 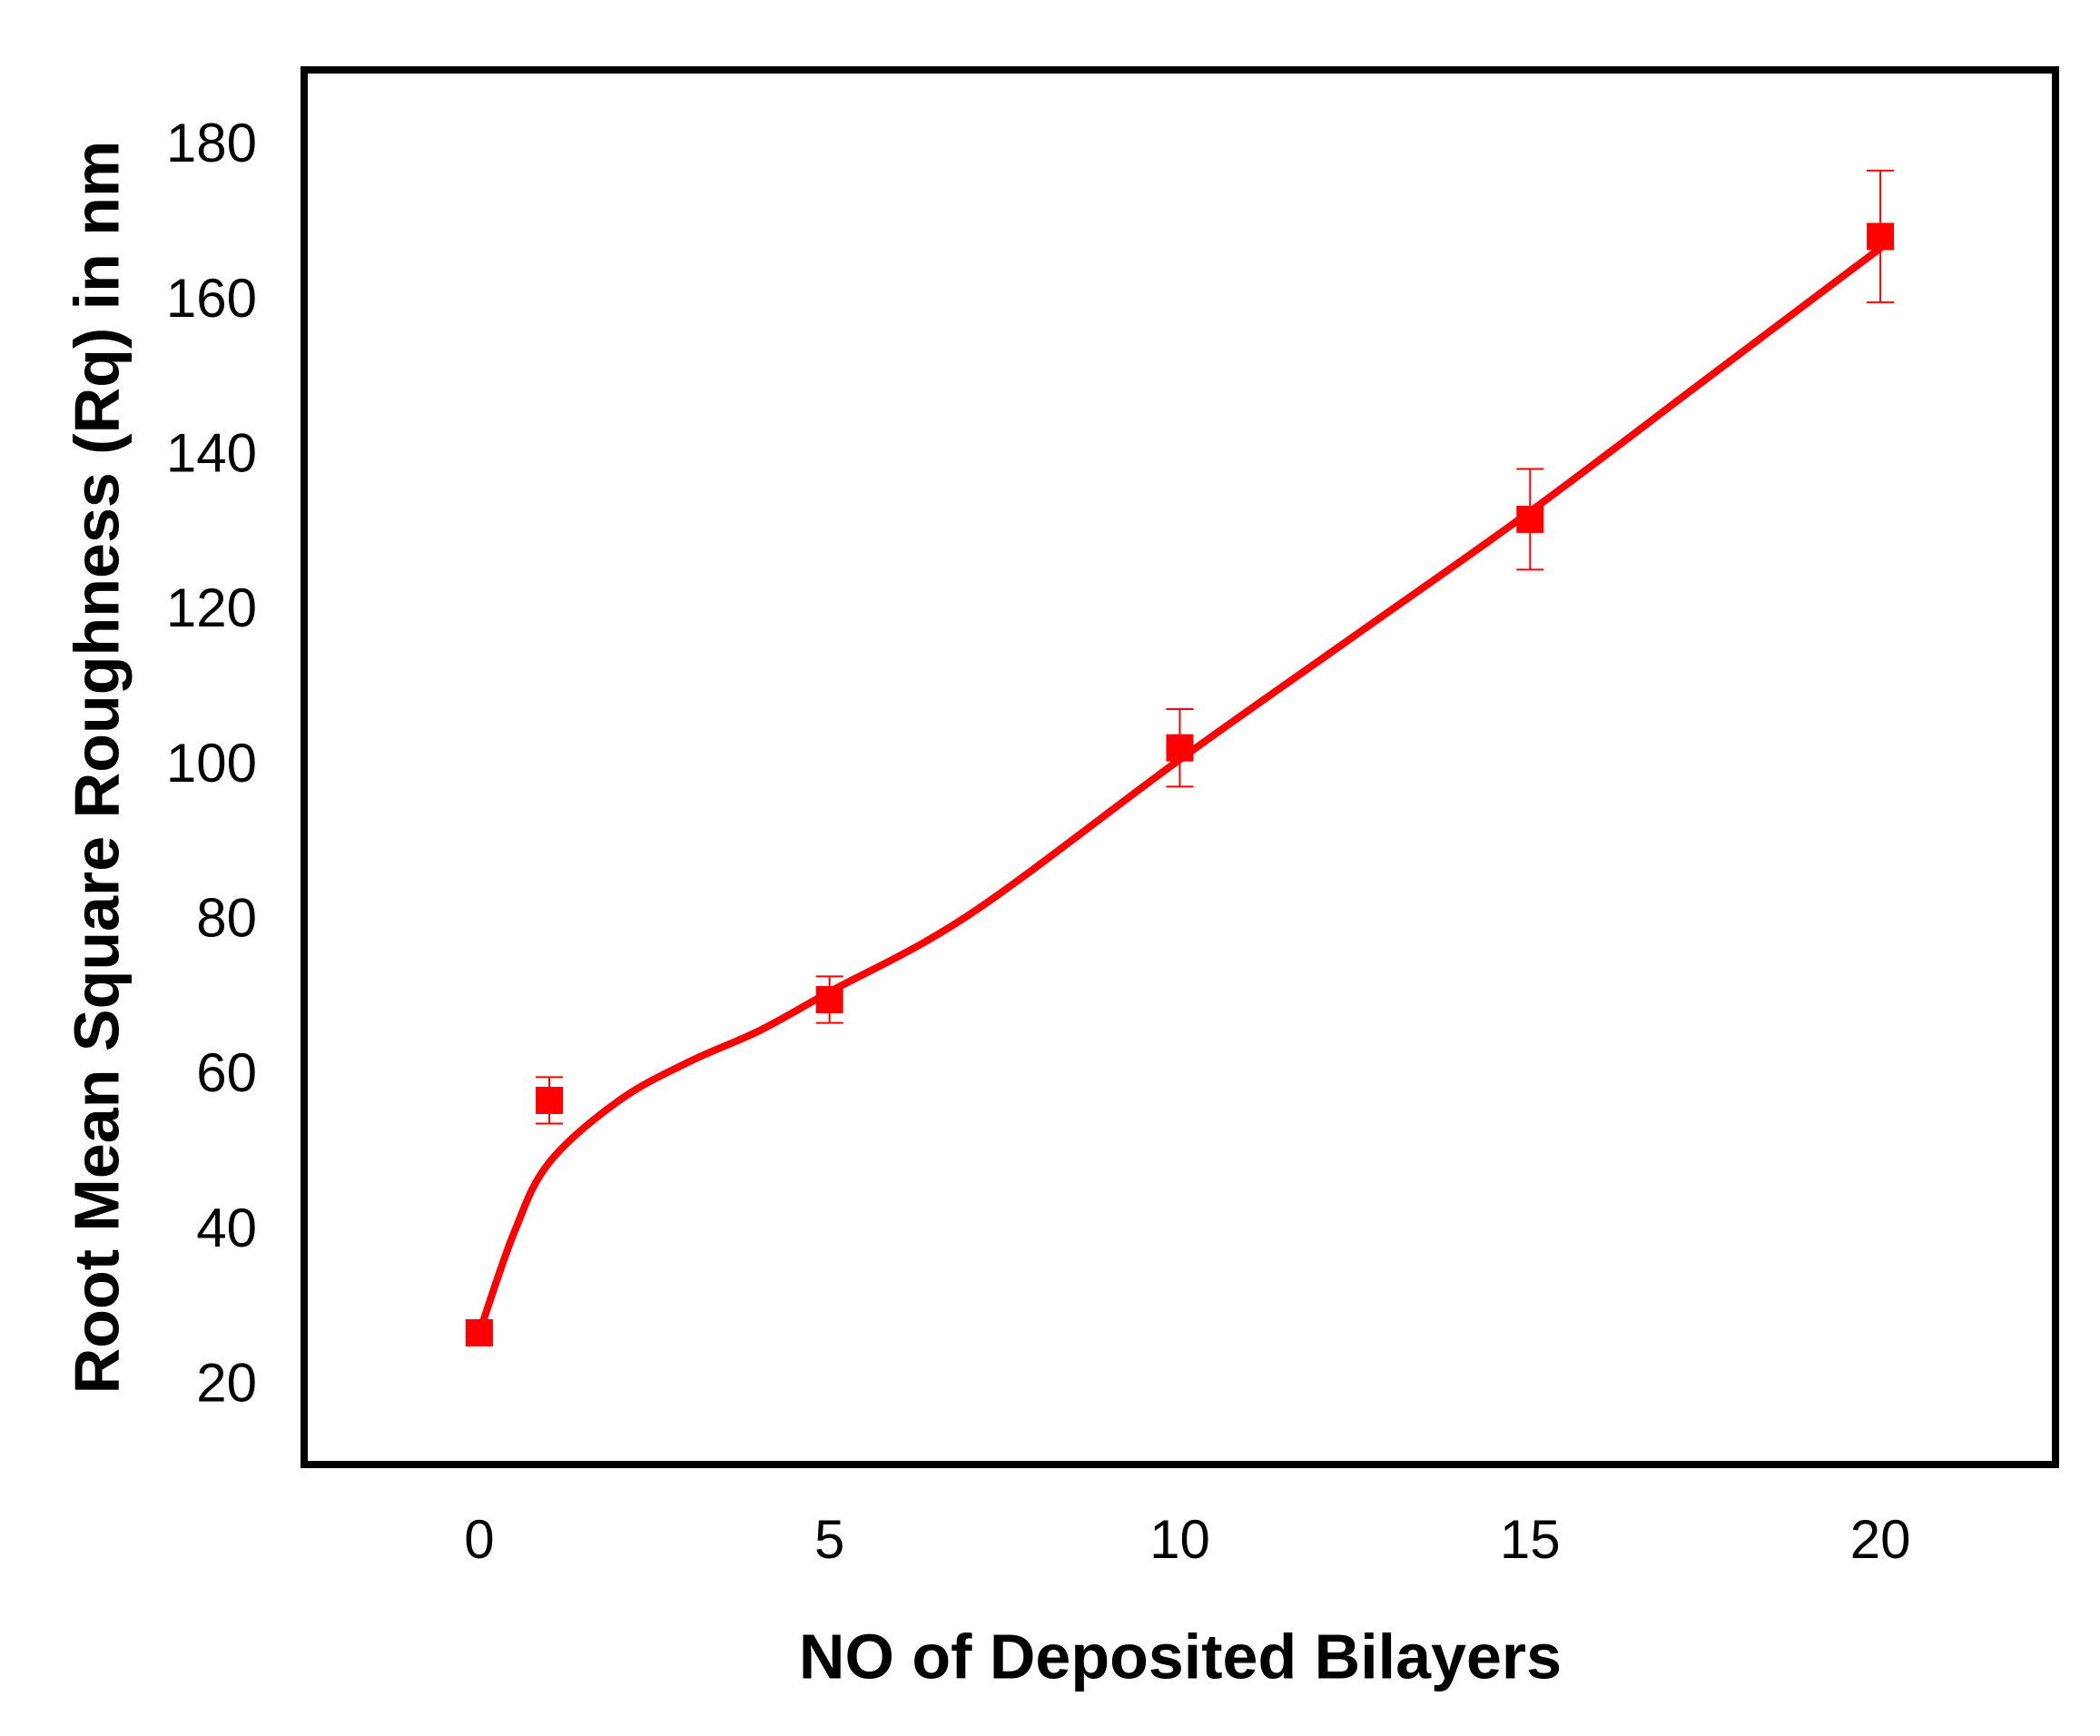 I want to click on y-tick-label: 120, so click(x=211, y=607).